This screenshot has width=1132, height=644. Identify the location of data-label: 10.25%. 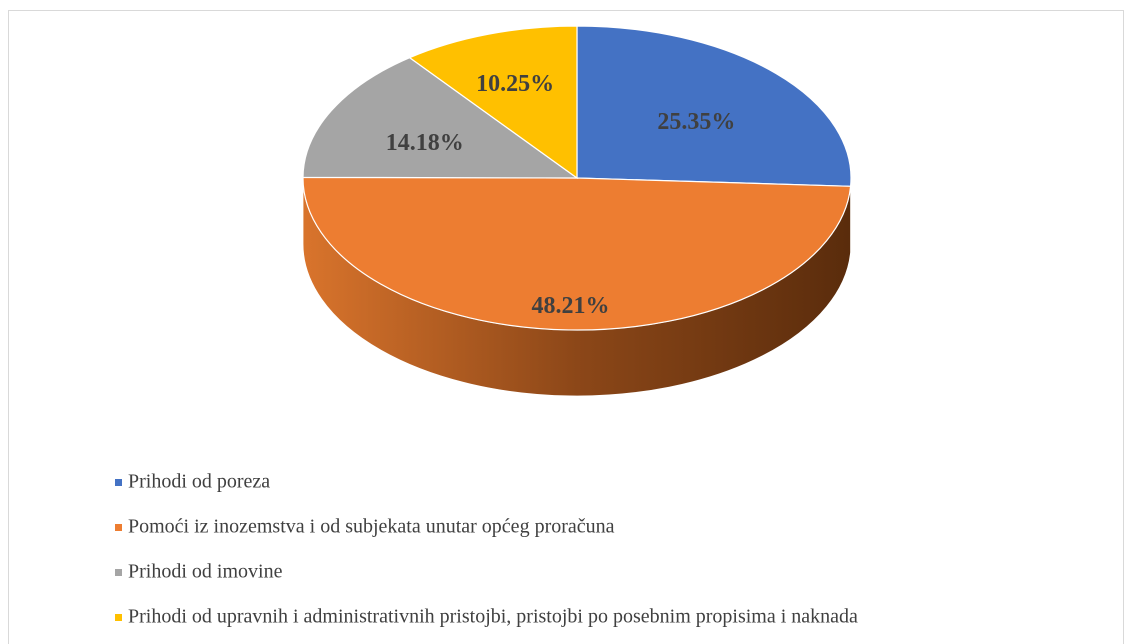
(515, 84).